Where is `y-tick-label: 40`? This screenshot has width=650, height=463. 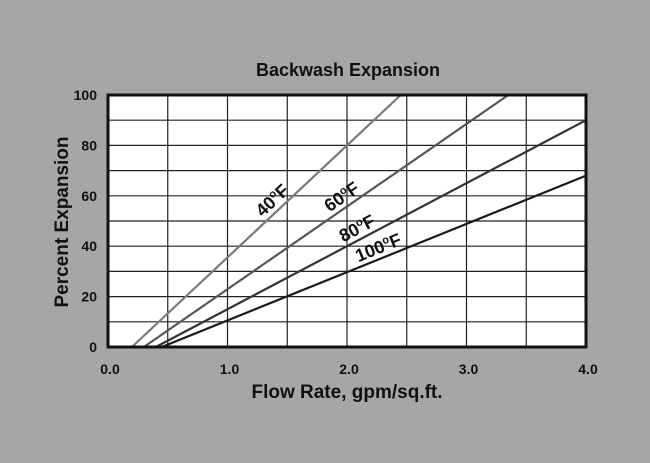 y-tick-label: 40 is located at coordinates (89, 246).